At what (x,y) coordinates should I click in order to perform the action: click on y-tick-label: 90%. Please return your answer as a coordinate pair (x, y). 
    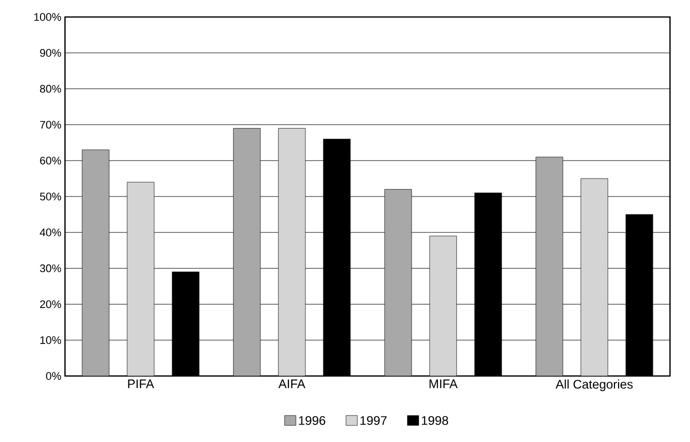
    Looking at the image, I should click on (51, 53).